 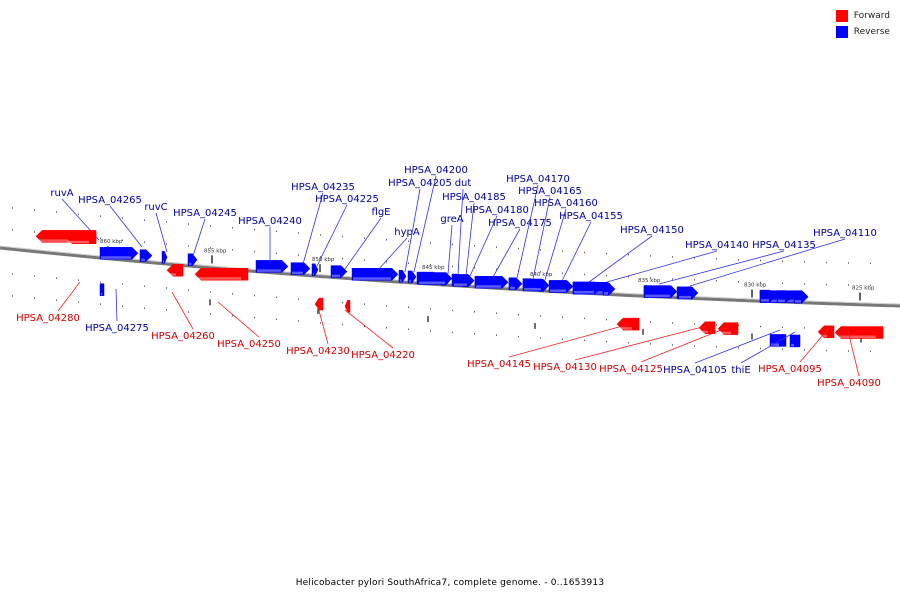 I want to click on gene-label-ruva: ruvA, so click(x=61, y=193).